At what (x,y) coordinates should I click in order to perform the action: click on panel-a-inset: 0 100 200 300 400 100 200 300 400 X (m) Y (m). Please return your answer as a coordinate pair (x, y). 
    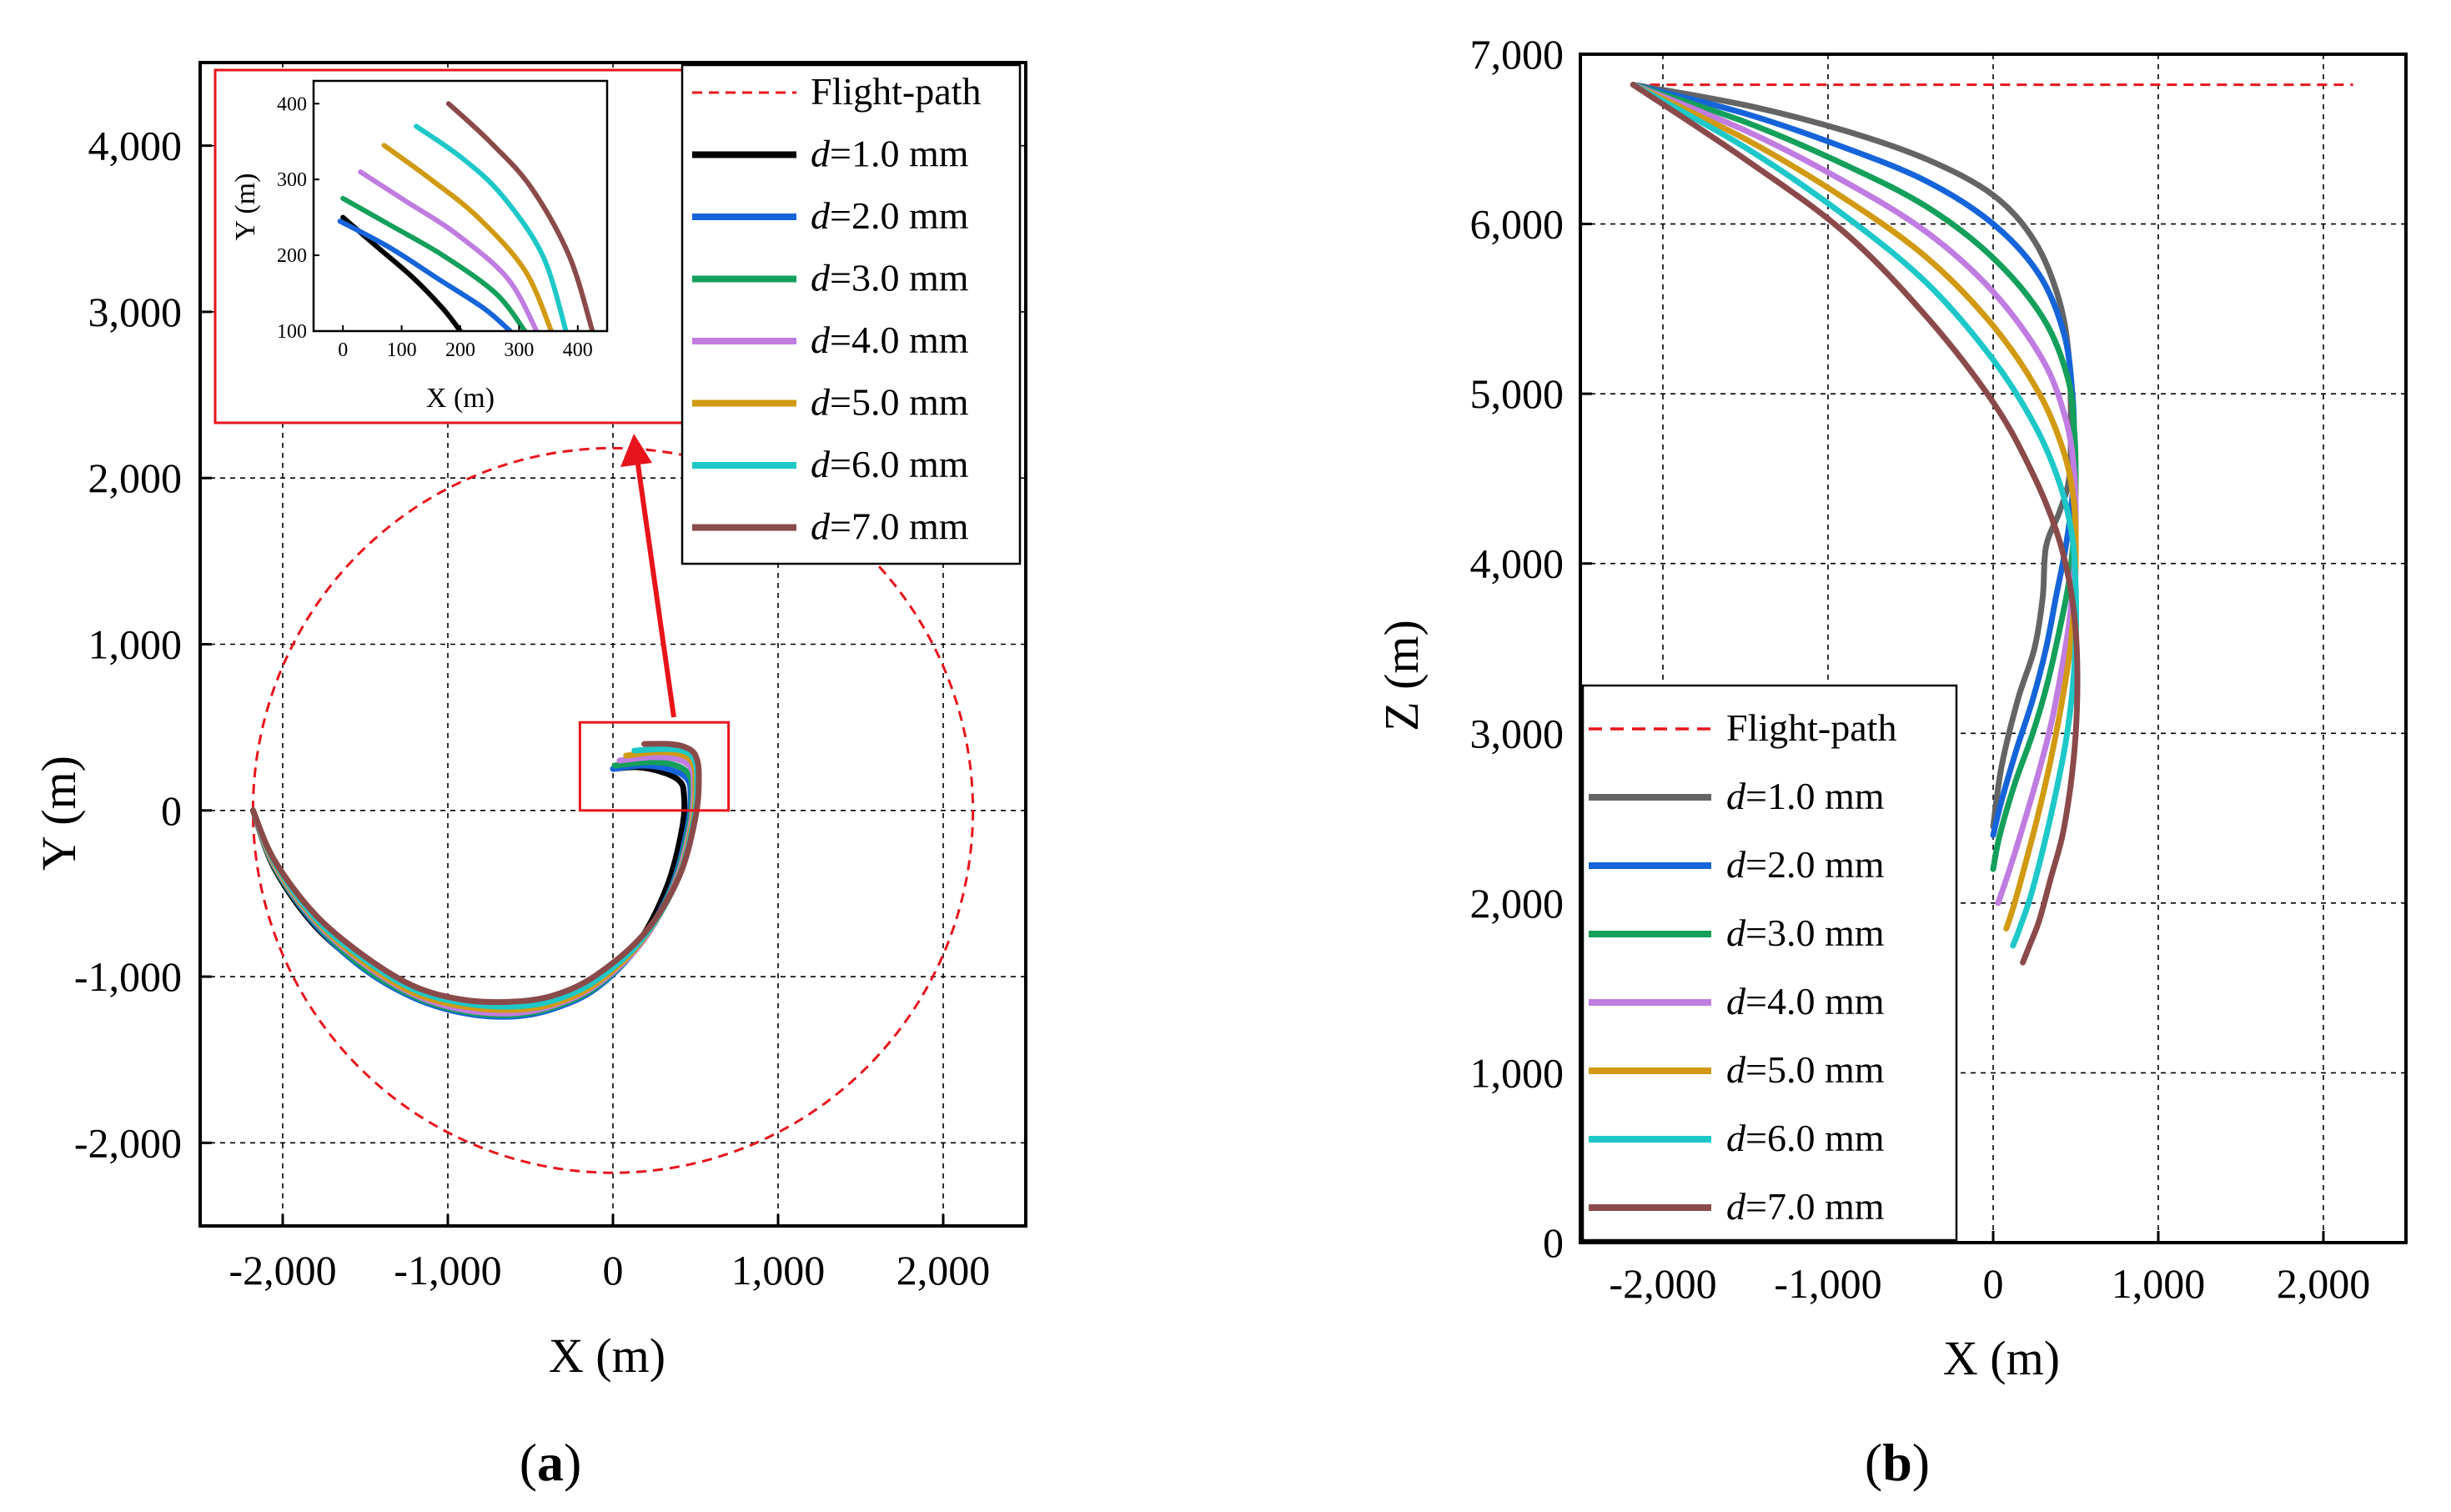
    Looking at the image, I should click on (453, 246).